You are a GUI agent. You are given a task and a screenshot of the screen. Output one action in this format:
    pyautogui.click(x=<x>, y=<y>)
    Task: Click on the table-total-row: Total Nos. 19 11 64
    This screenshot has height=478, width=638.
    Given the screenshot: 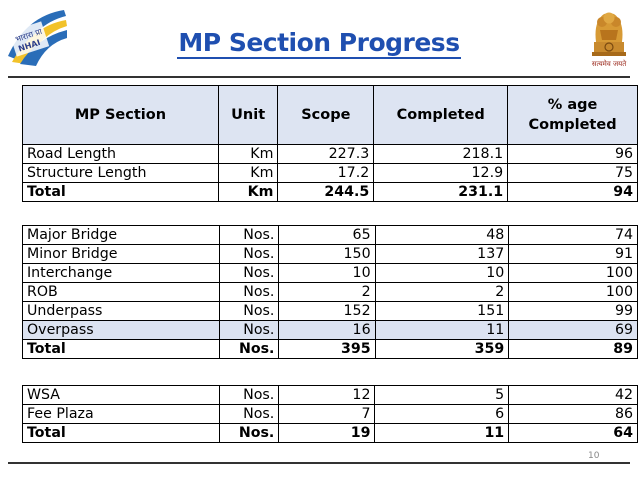 What is the action you would take?
    pyautogui.click(x=330, y=433)
    